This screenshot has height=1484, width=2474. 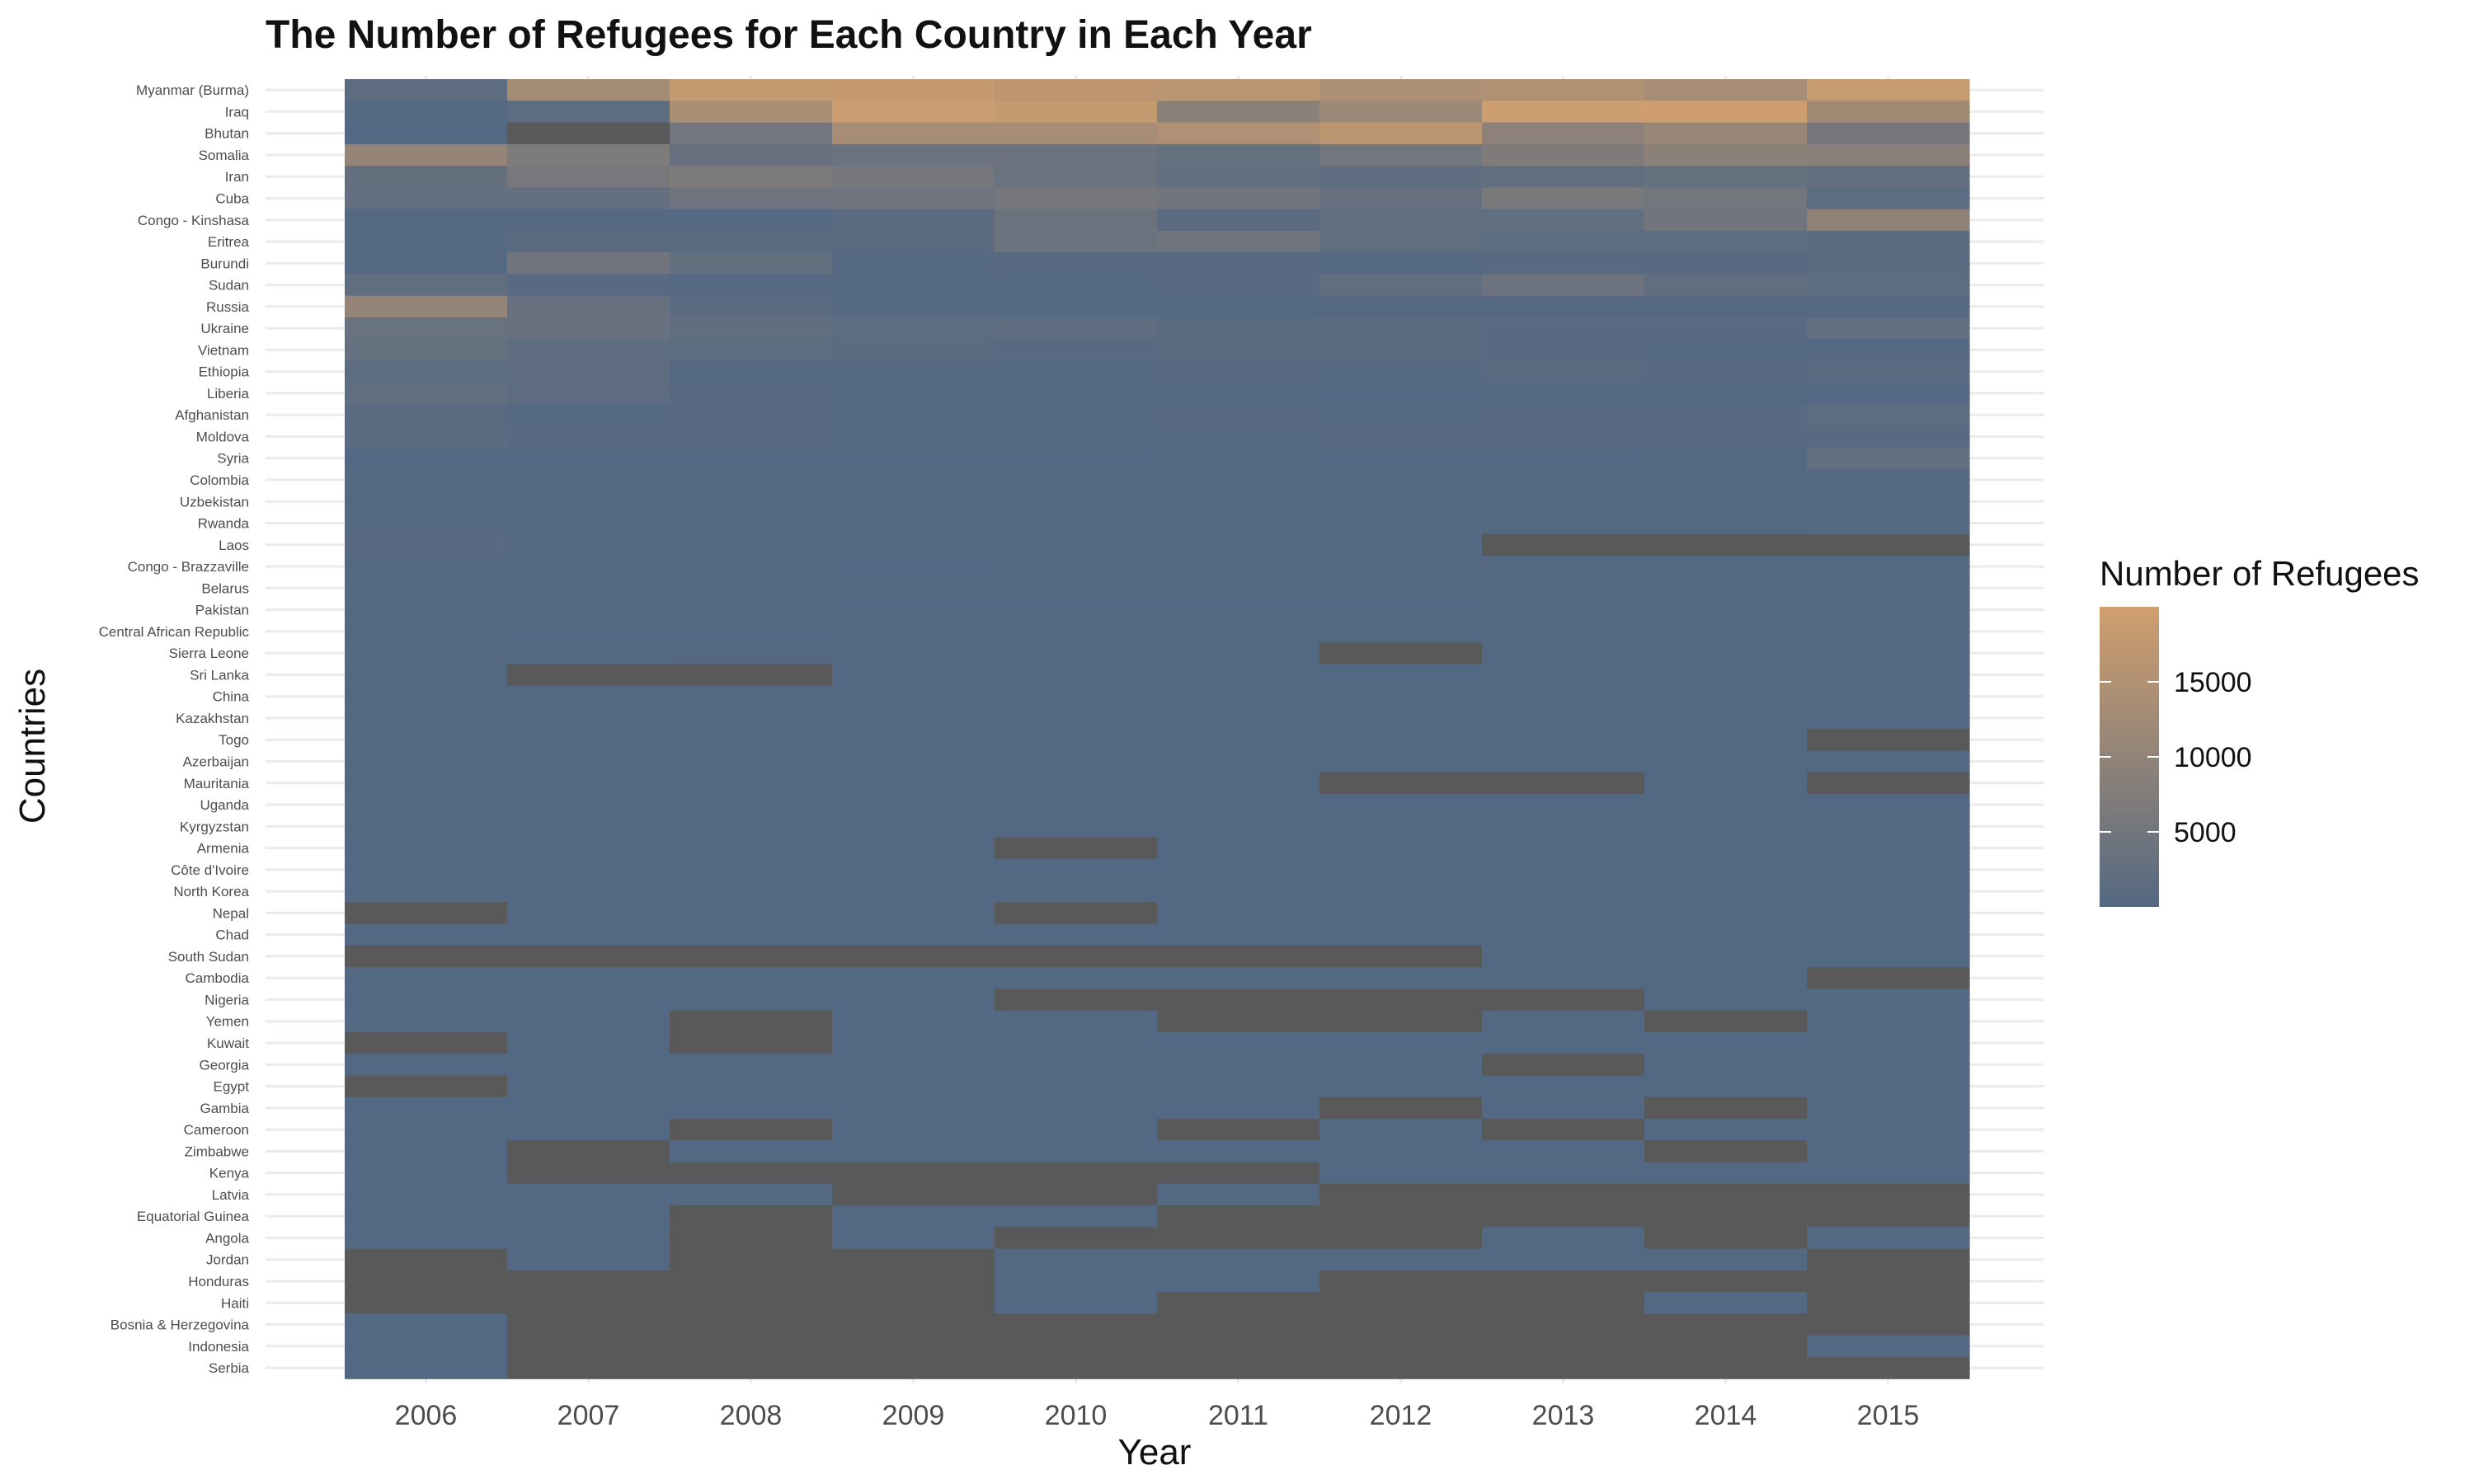 I want to click on x-tick-label: 2009, so click(x=913, y=1415).